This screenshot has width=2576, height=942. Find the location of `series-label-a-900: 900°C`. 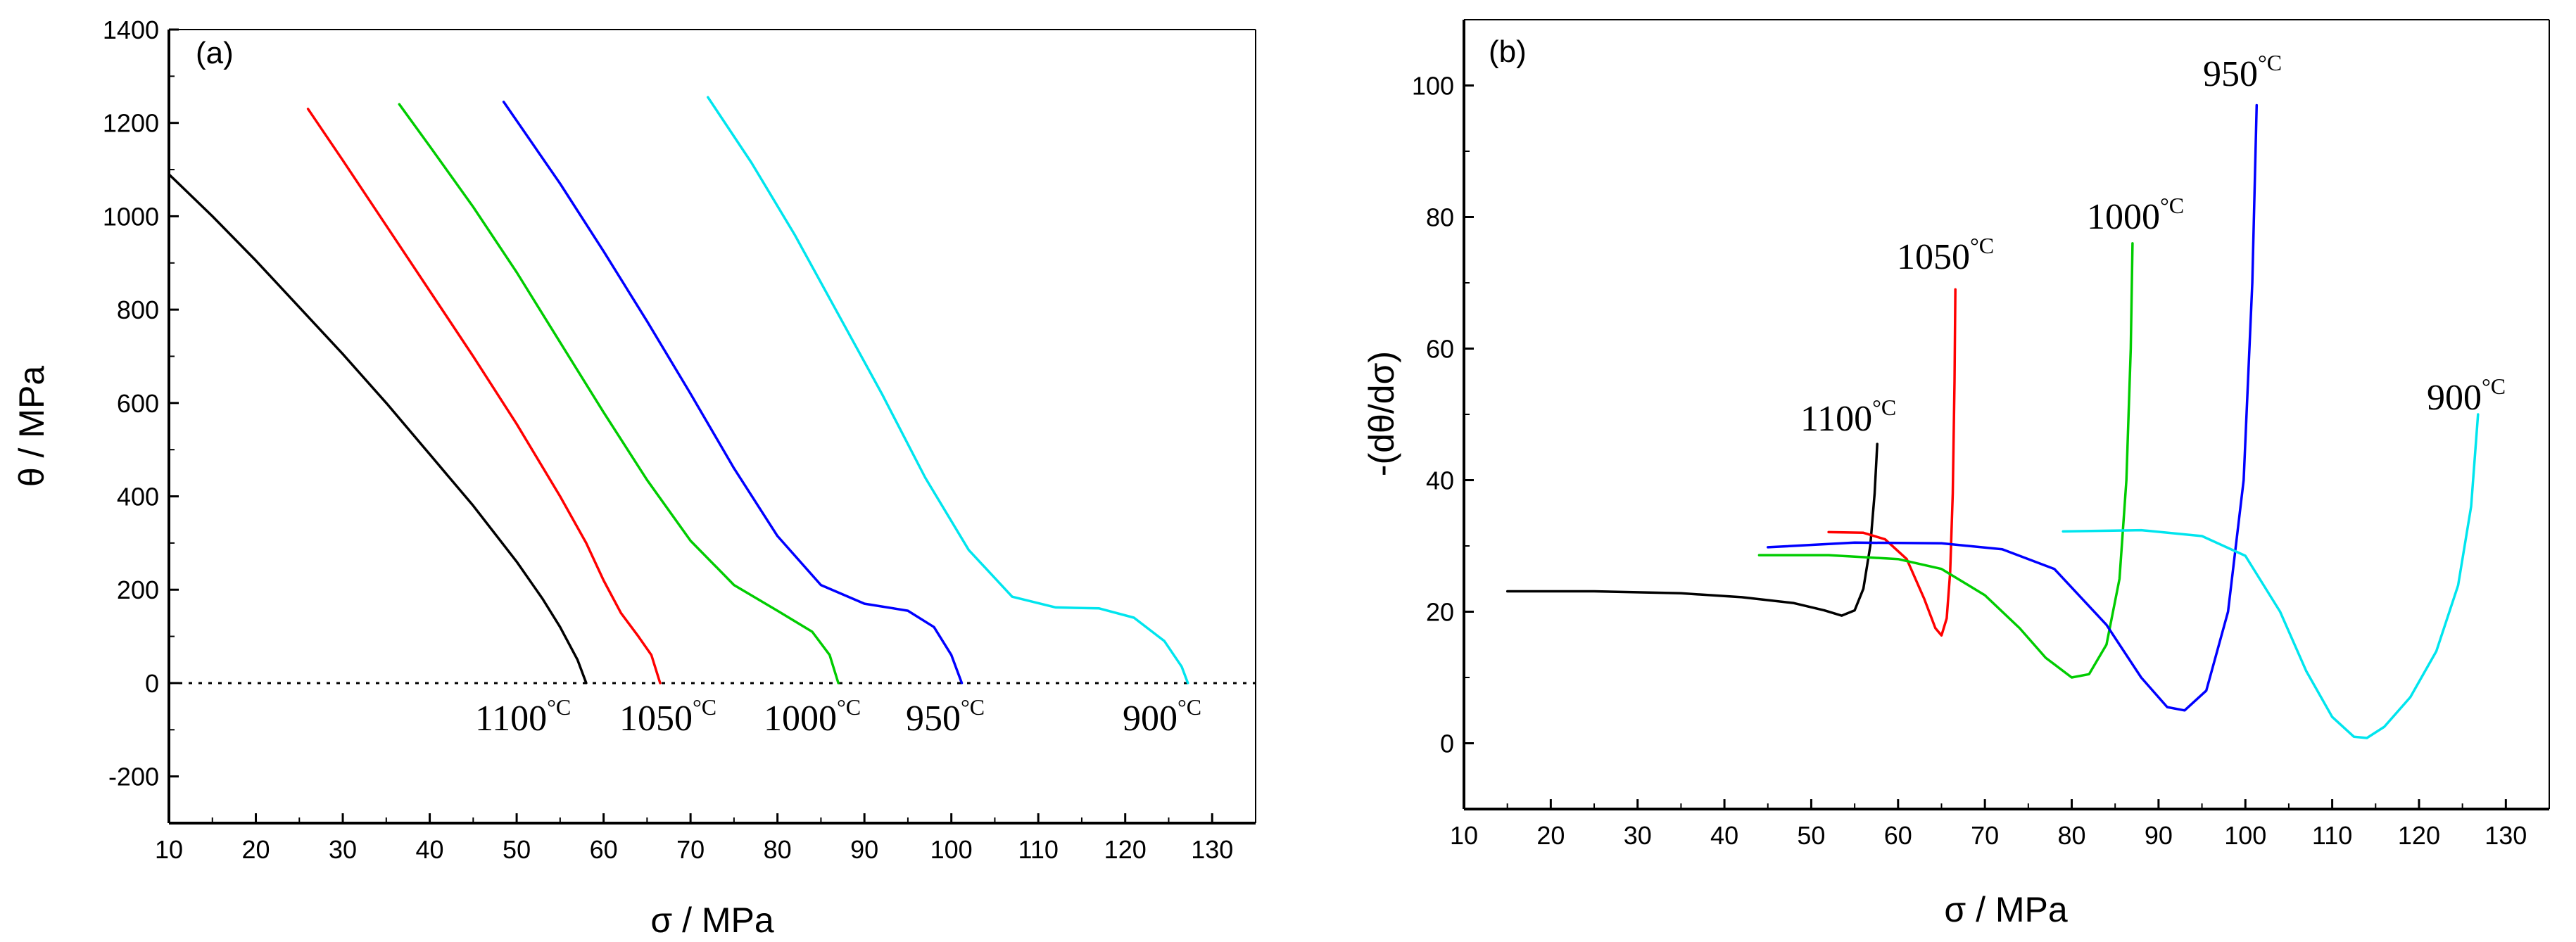

series-label-a-900: 900°C is located at coordinates (1162, 716).